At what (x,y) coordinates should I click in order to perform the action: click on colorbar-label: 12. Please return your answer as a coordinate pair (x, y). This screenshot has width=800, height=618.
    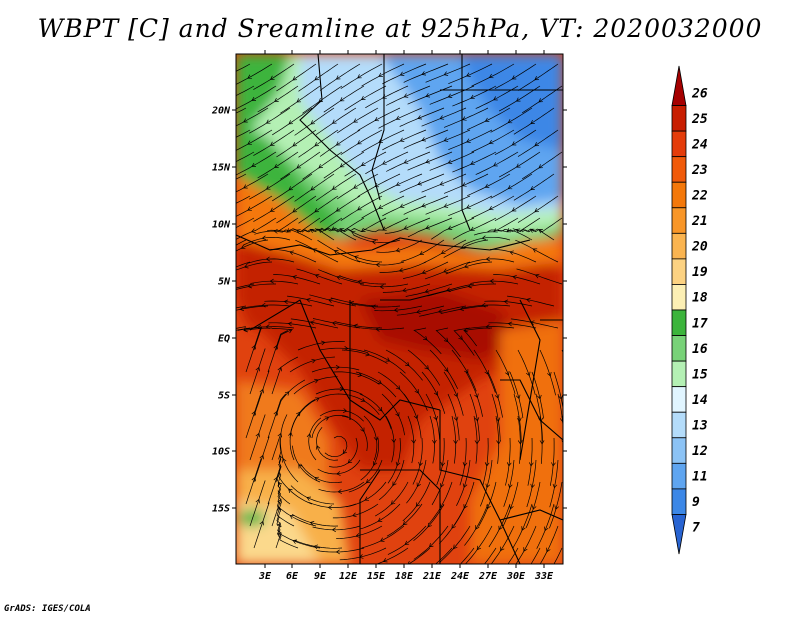
    Looking at the image, I should click on (700, 451).